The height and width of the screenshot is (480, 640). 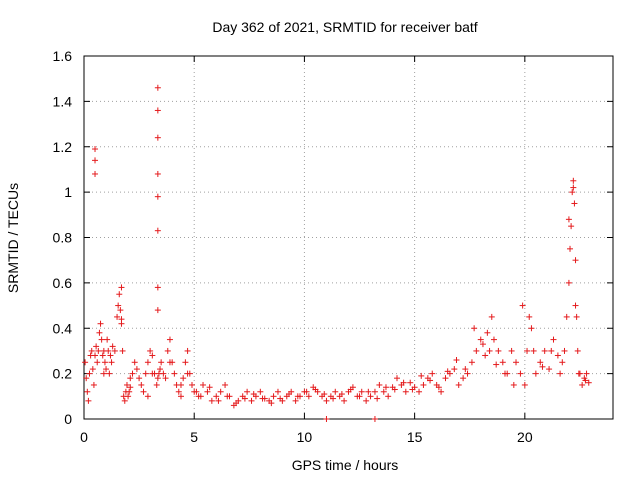 I want to click on y-tick-label: 1.4, so click(x=63, y=101).